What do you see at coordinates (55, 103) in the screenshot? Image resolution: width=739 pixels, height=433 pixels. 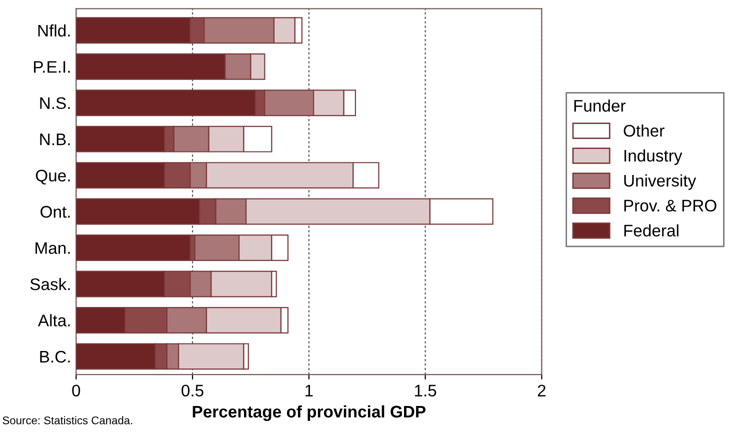 I see `y-tick-label: N.S.` at bounding box center [55, 103].